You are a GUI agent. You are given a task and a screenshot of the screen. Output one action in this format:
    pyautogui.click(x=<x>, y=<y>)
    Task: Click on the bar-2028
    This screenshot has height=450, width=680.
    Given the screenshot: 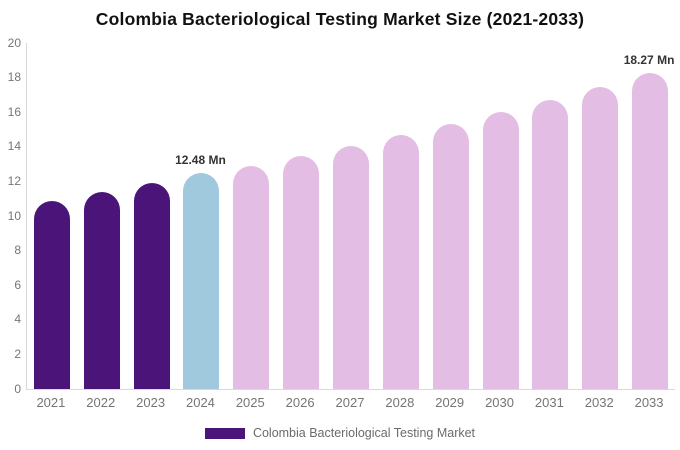 What is the action you would take?
    pyautogui.click(x=400, y=262)
    